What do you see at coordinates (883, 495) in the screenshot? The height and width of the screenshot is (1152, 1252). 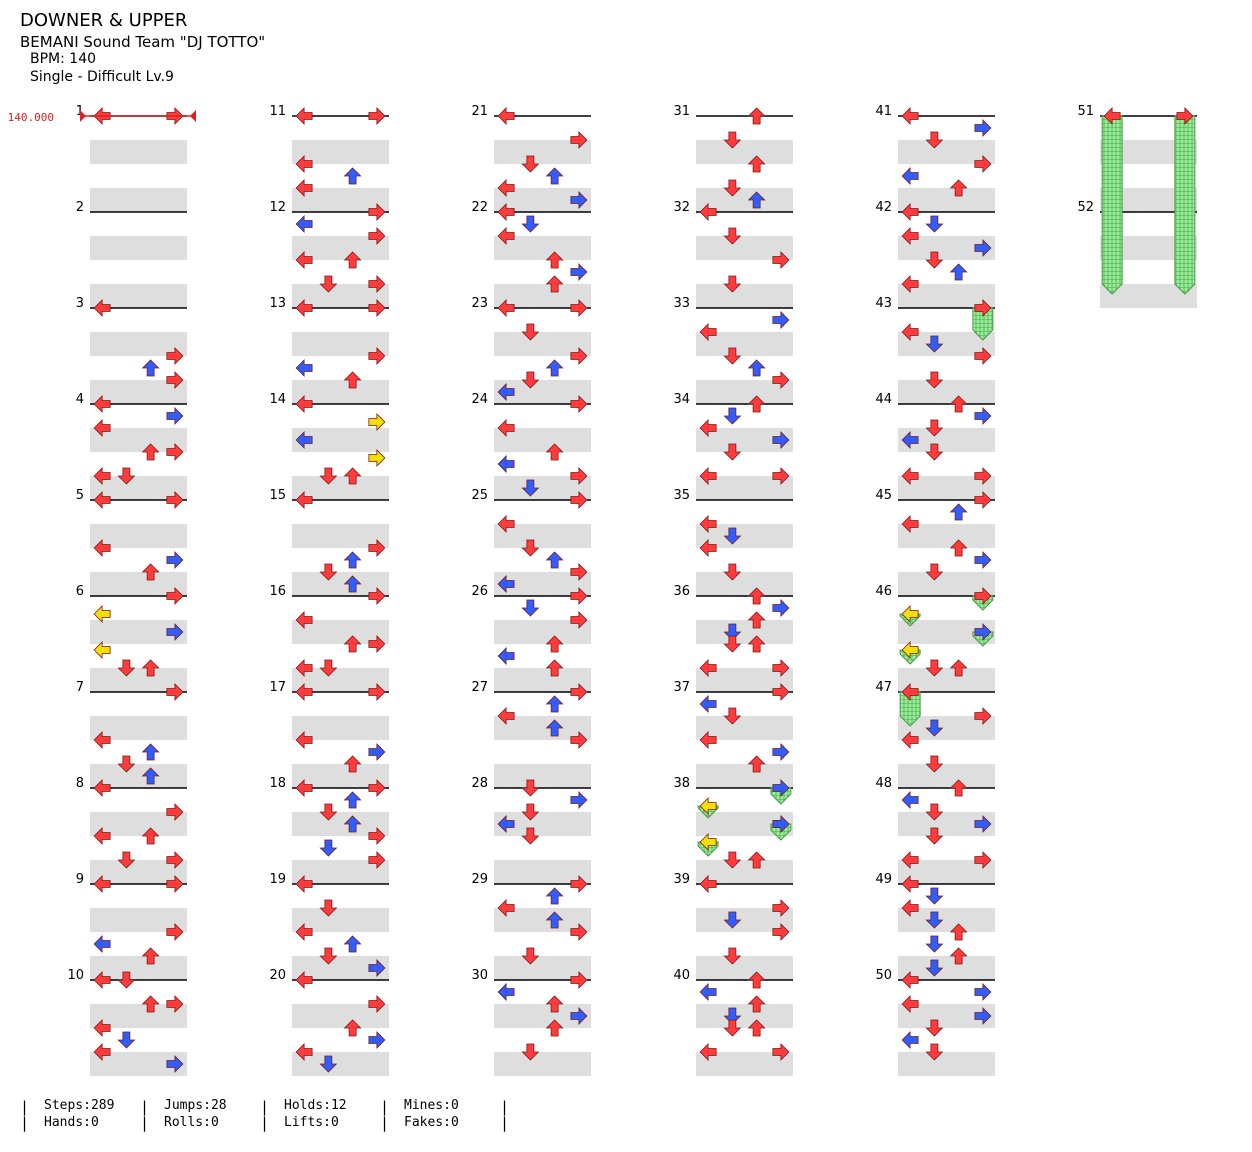 I see `measure-number: 45` at bounding box center [883, 495].